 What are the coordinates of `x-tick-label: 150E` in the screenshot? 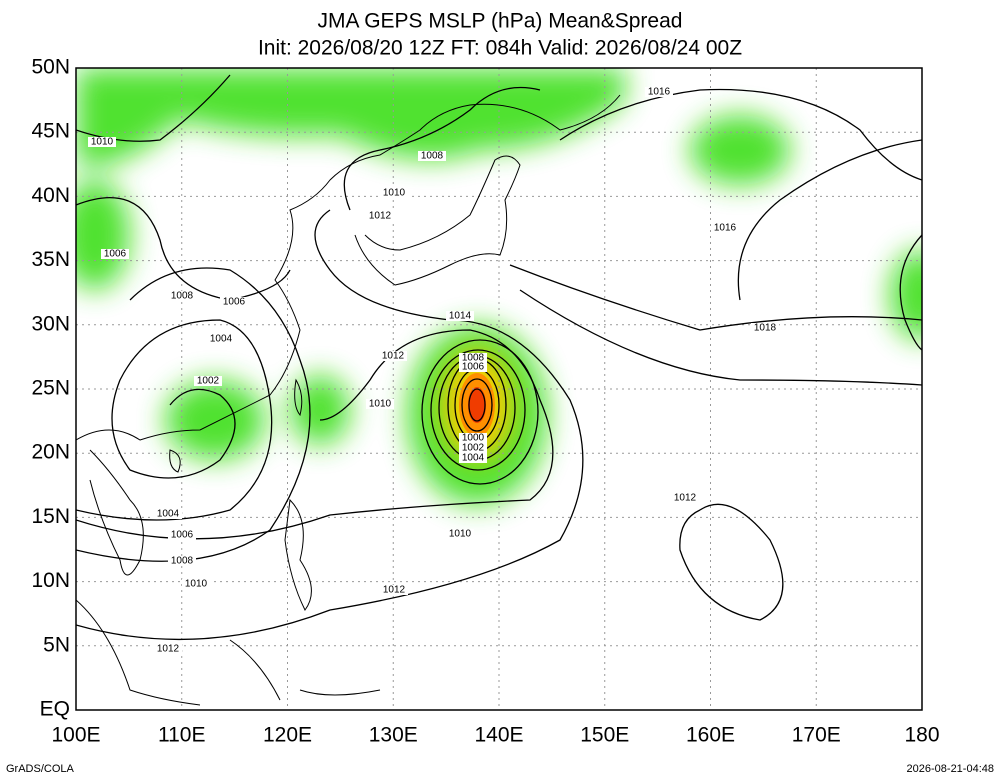 It's located at (604, 735).